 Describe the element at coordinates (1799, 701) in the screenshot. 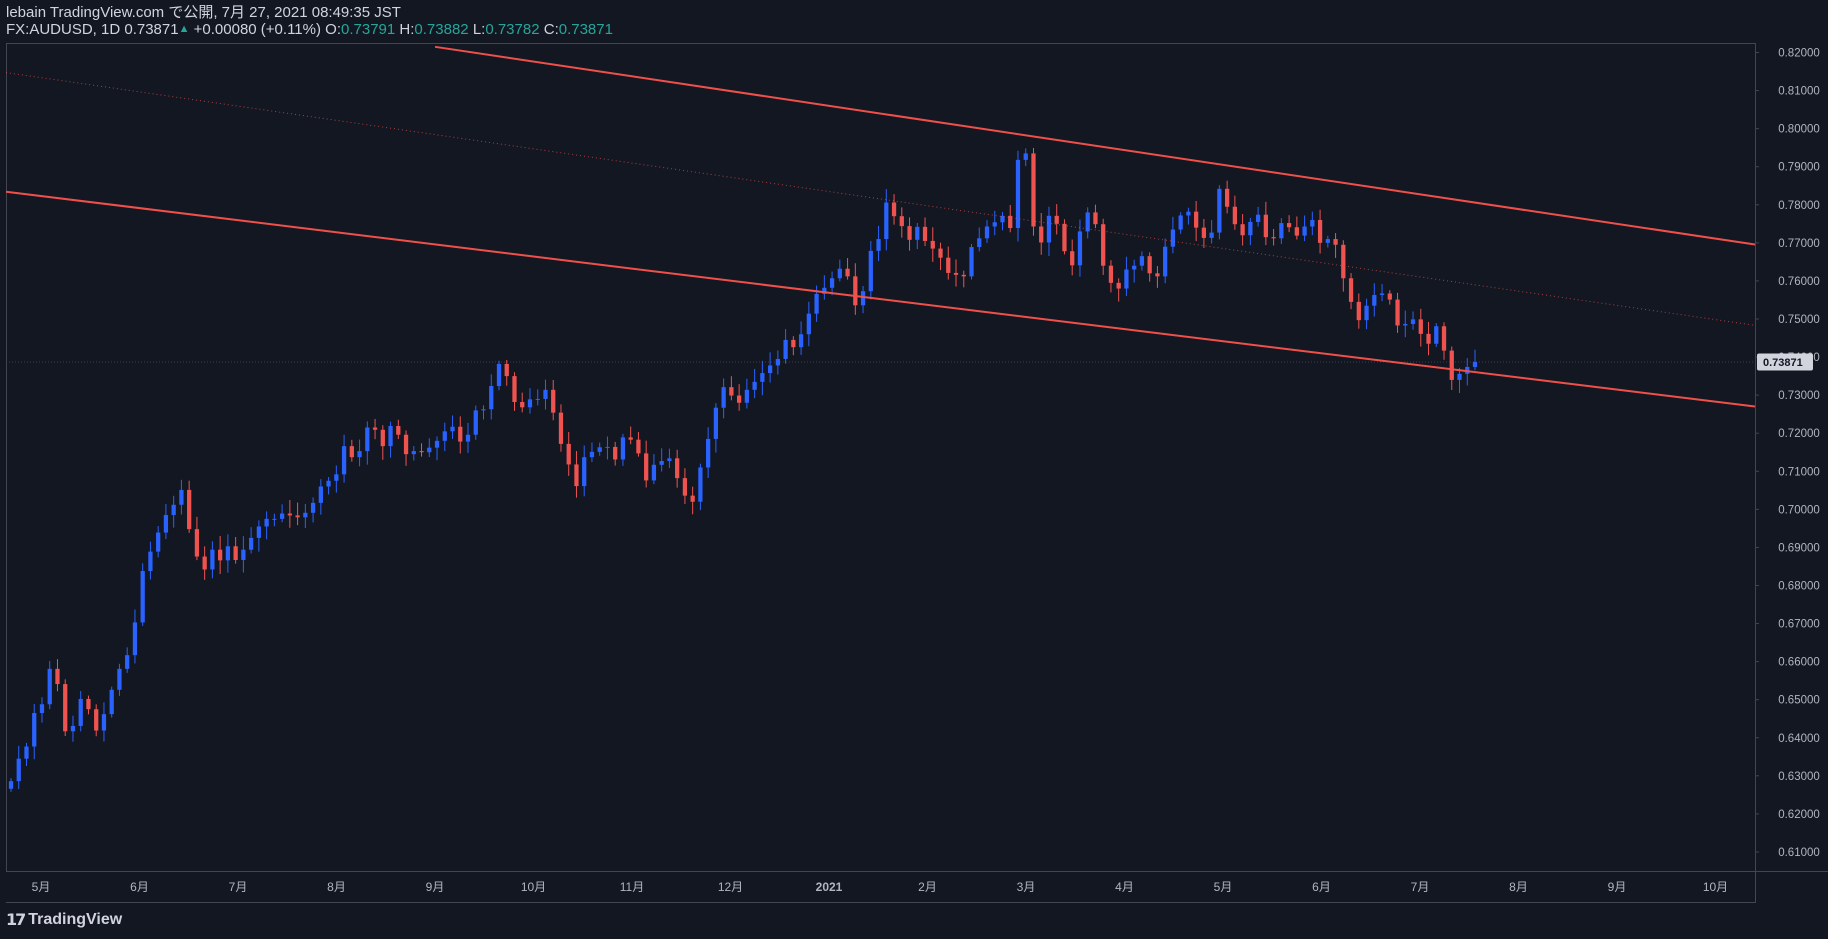

I see `price-tick-label: 0.65000` at that location.